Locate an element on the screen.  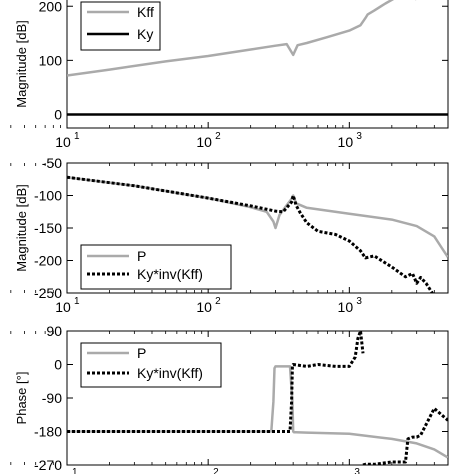
y-tick-label: -50 is located at coordinates (52, 163).